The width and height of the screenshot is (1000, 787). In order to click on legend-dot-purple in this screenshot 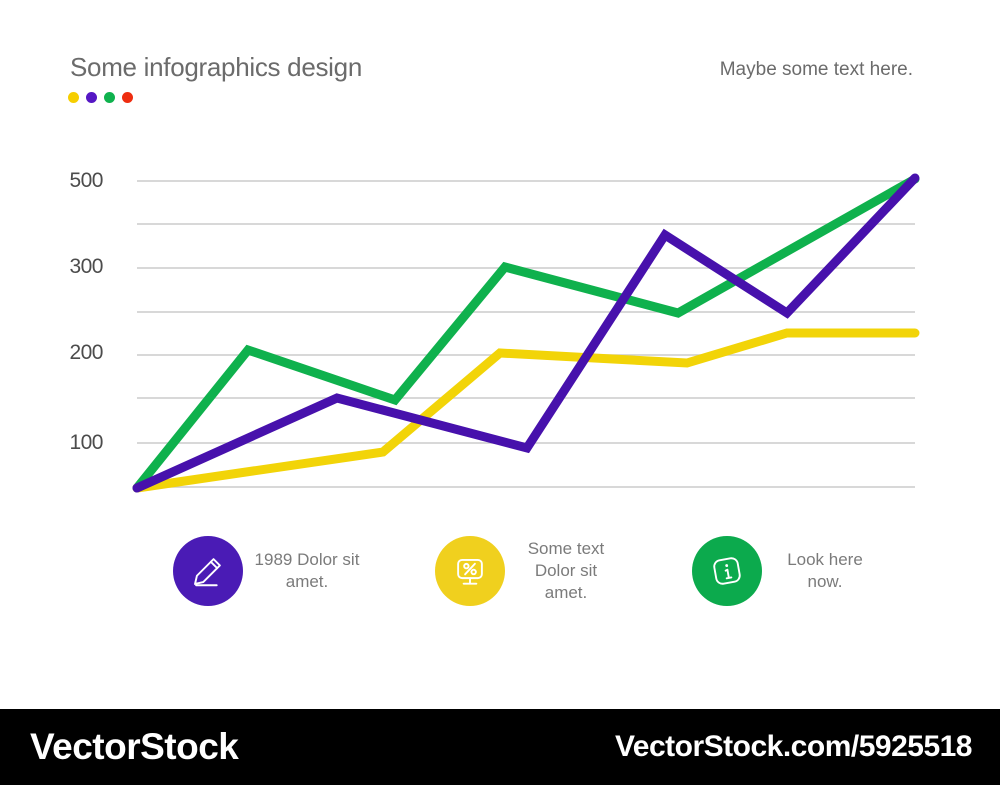, I will do `click(91, 97)`.